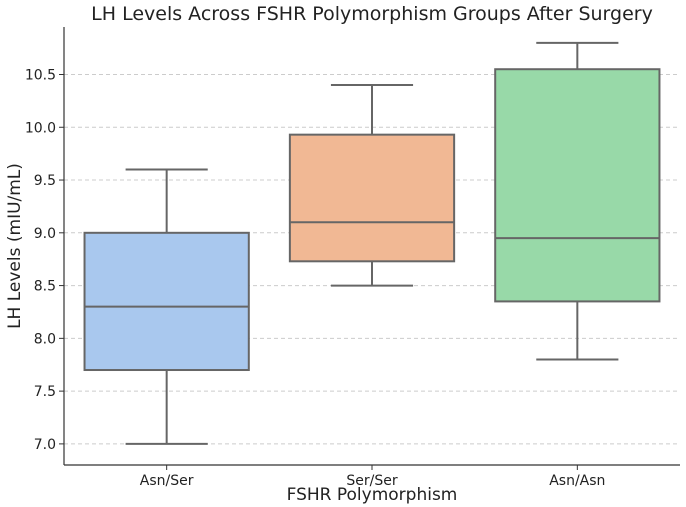 This screenshot has width=686, height=507. I want to click on y-tick-label: 8.5, so click(45, 287).